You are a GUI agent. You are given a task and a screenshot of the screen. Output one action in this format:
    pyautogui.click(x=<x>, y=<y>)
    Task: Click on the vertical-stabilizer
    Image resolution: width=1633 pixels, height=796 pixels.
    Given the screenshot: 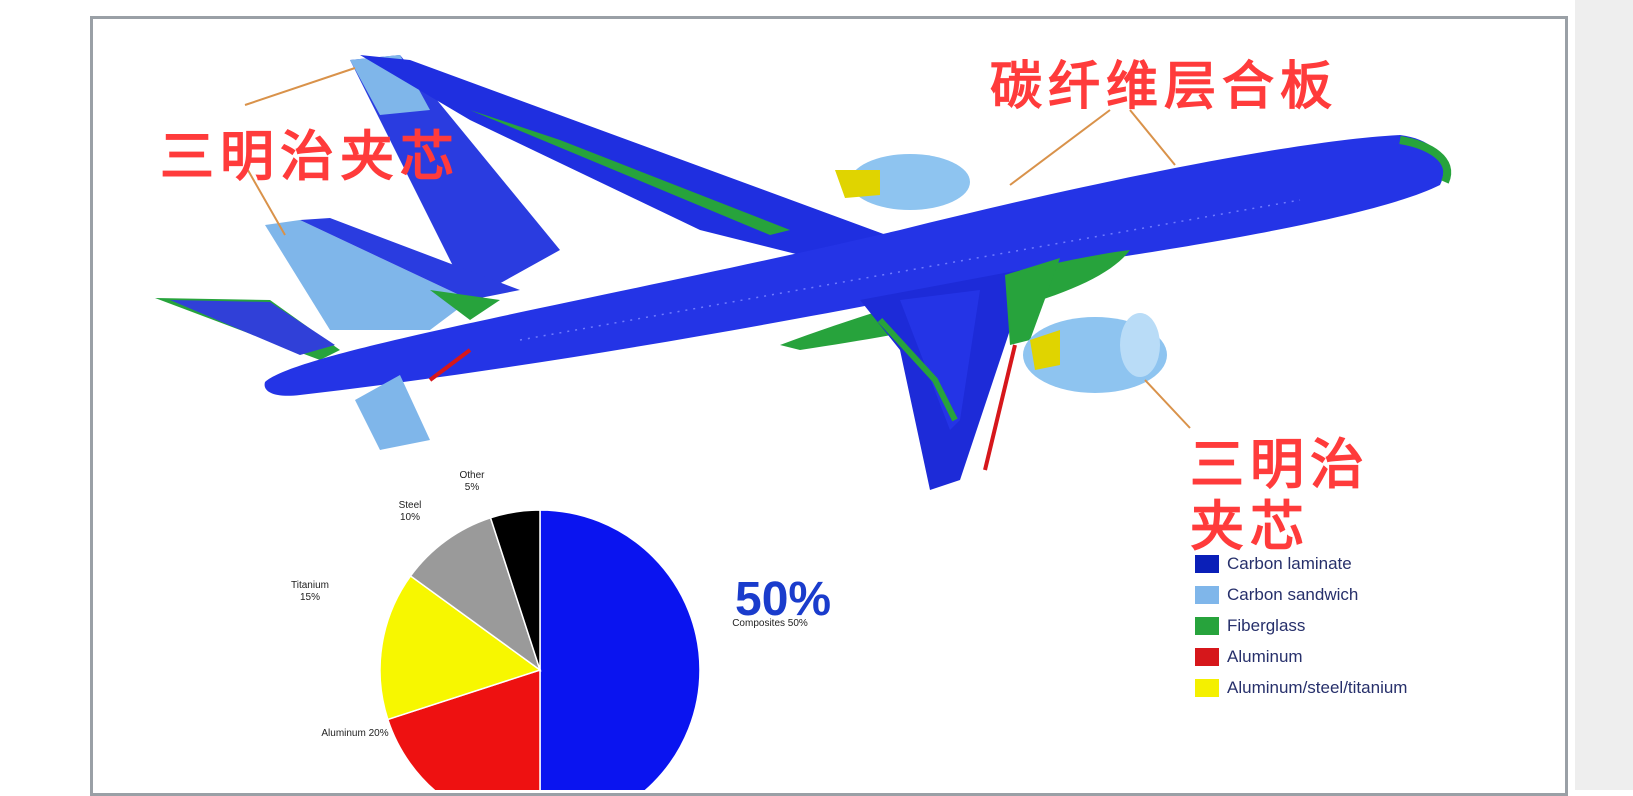 What is the action you would take?
    pyautogui.click(x=455, y=177)
    